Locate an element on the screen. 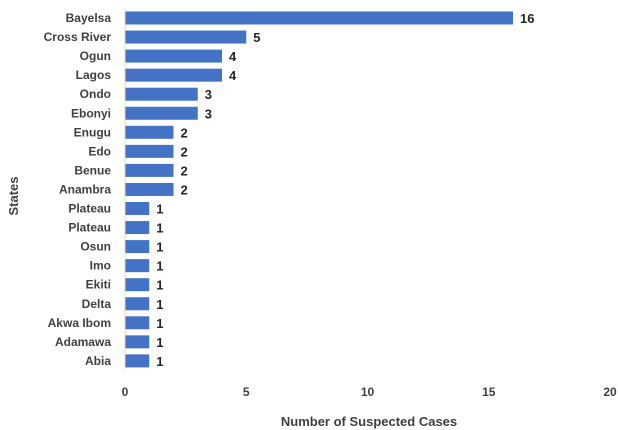  category-label: Bayelsa is located at coordinates (89, 18).